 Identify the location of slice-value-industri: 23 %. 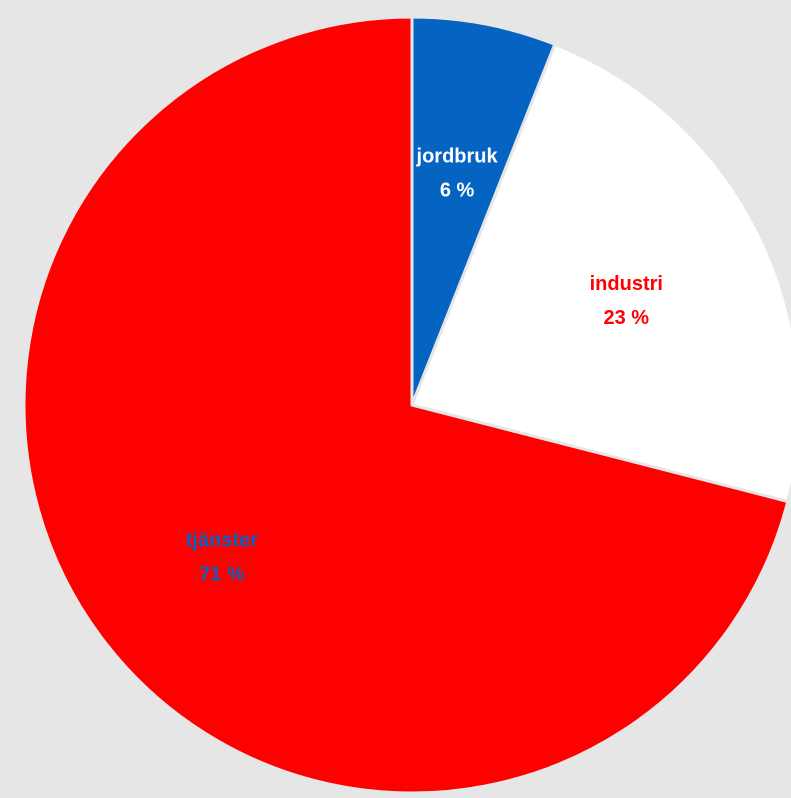
(627, 318).